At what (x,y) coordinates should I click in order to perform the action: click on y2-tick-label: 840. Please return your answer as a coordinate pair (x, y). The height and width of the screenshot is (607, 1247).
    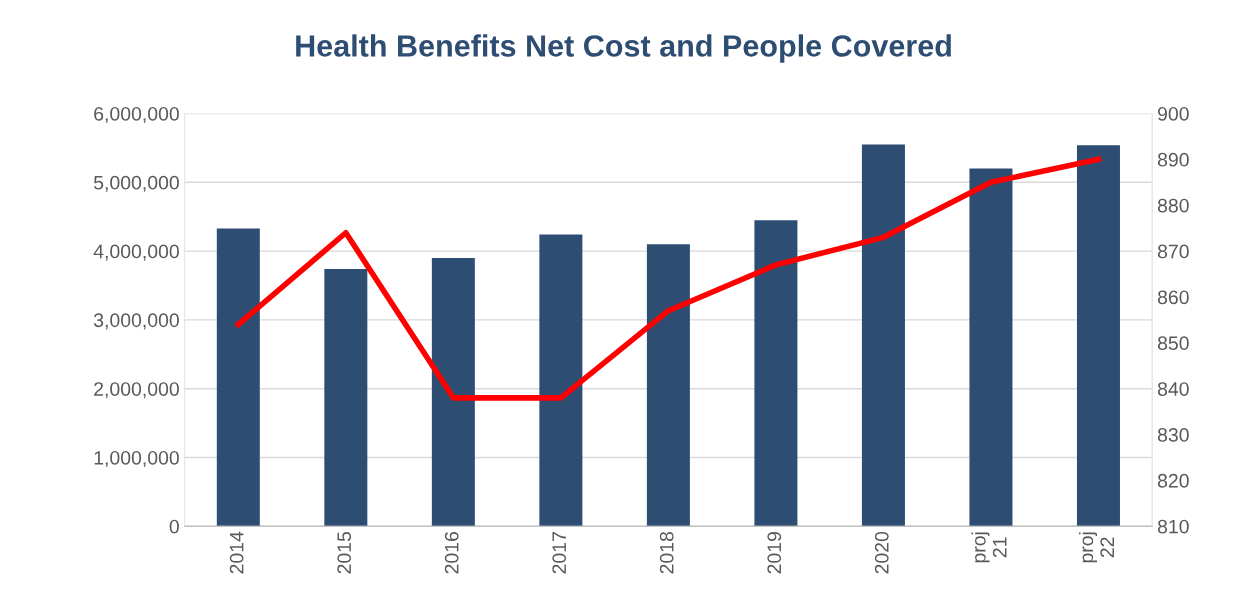
    Looking at the image, I should click on (1173, 389).